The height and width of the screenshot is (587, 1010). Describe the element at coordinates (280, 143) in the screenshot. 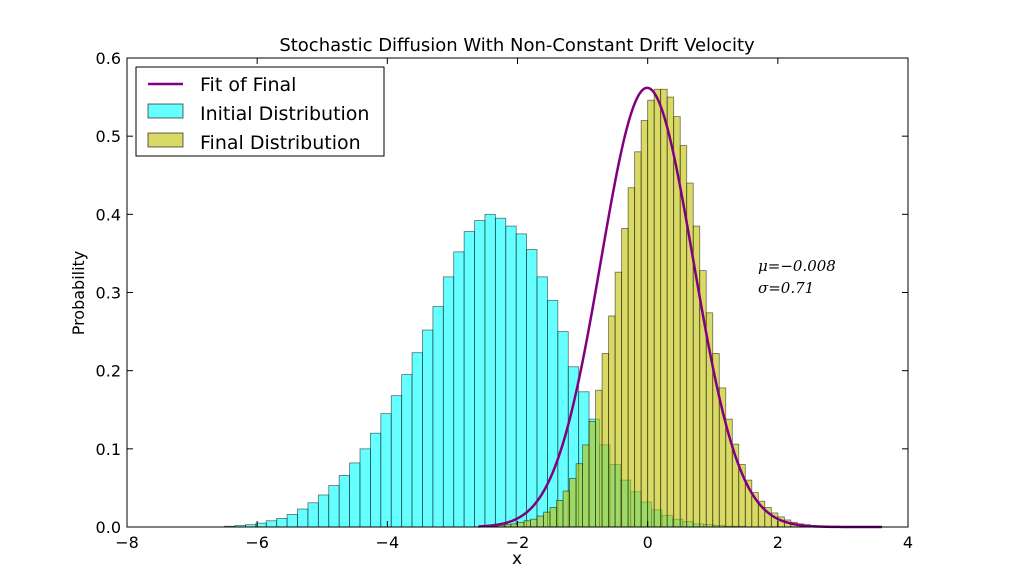

I see `legend-final-label: Final Distribution` at that location.